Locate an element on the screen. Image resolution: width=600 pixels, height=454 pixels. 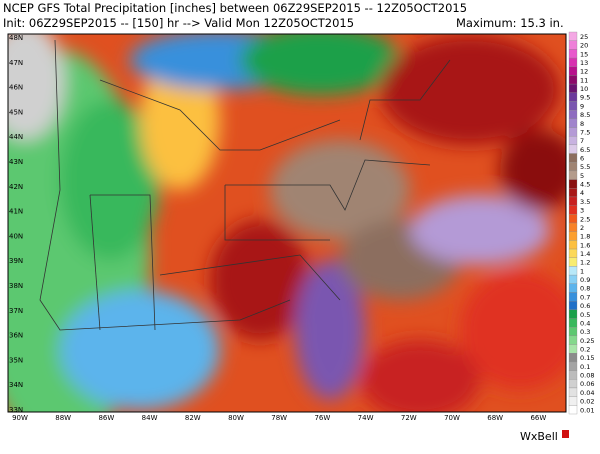
longitude-label: 68W is located at coordinates (495, 418).